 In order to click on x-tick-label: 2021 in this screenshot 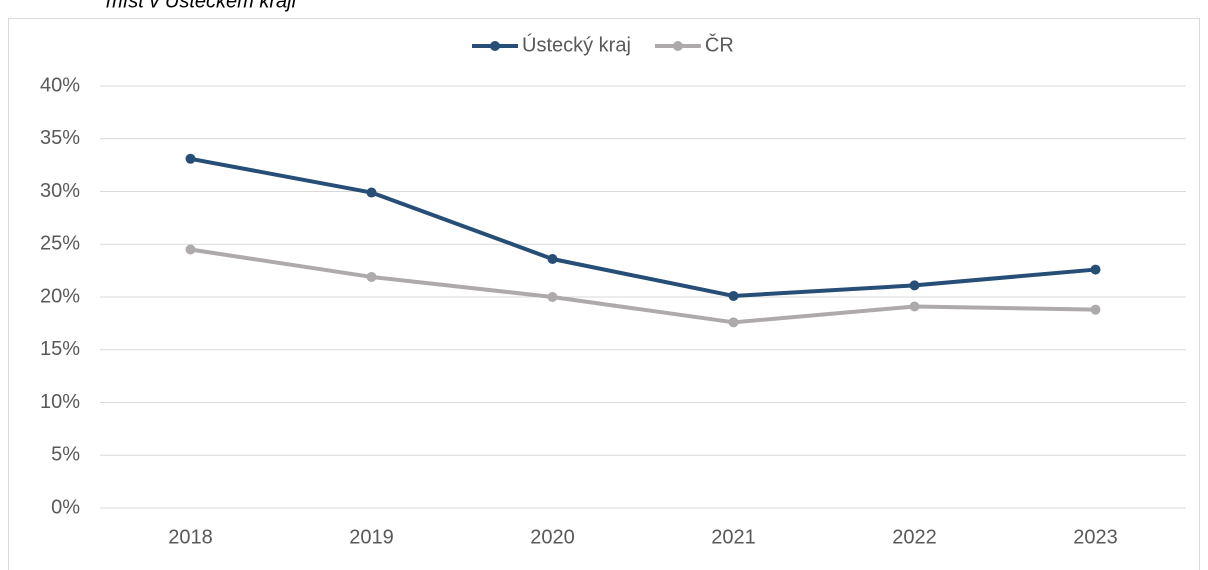, I will do `click(733, 537)`.